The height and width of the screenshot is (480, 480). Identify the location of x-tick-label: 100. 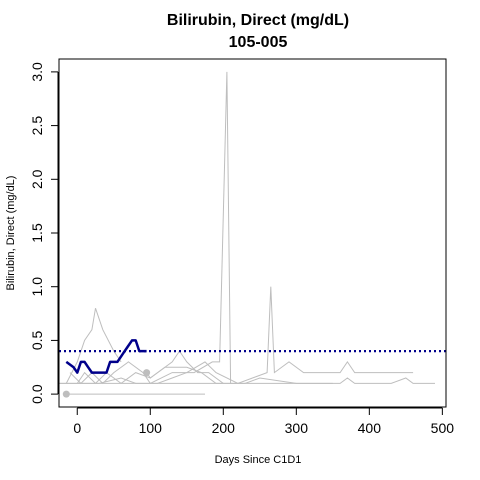
(151, 428).